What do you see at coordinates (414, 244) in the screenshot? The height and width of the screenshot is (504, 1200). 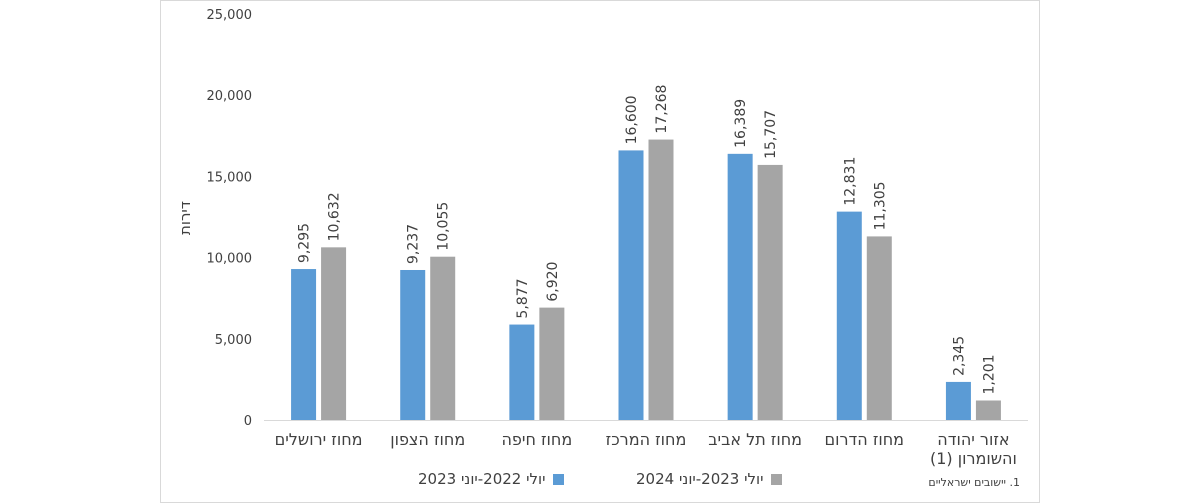 I see `data-label-series-1: 9,237` at bounding box center [414, 244].